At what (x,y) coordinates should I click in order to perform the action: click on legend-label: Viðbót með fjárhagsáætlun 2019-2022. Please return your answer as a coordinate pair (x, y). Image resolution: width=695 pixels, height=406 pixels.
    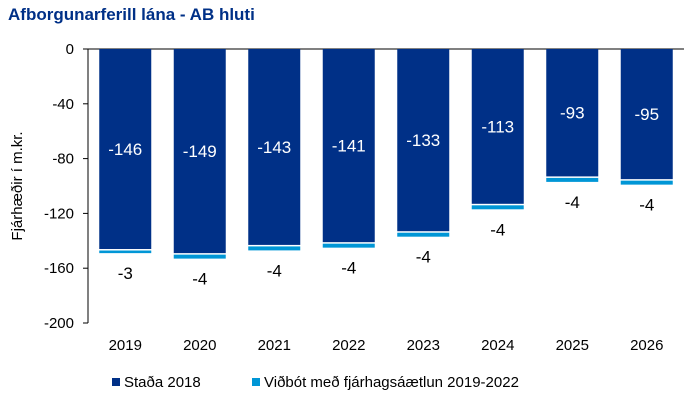
    Looking at the image, I should click on (391, 382).